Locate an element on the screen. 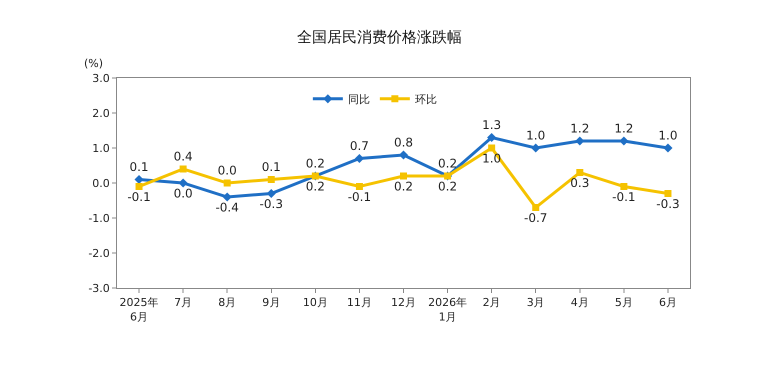 Image resolution: width=759 pixels, height=369 pixels. x-tick-label: 2025年 6月 is located at coordinates (139, 310).